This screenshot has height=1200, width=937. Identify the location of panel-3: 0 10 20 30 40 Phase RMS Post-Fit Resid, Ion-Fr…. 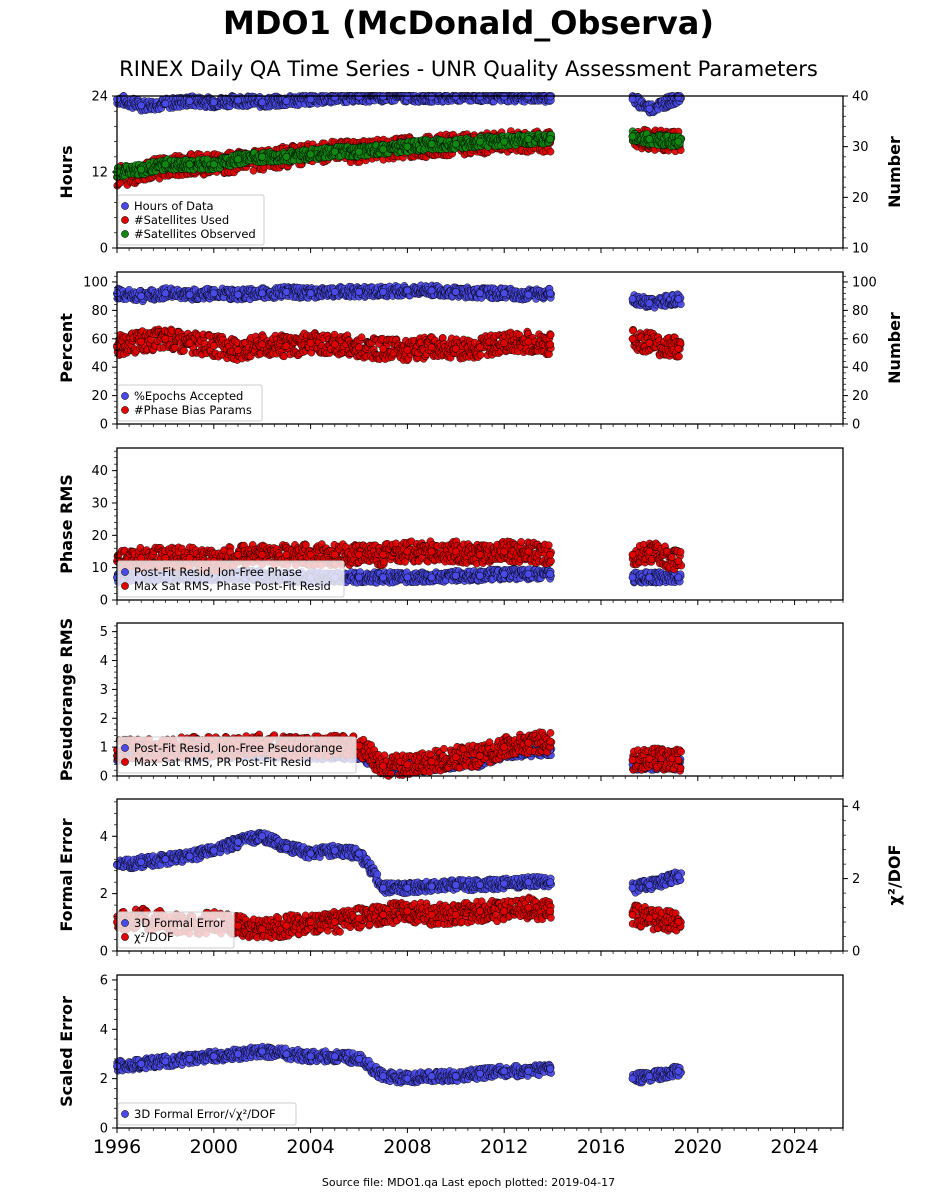
(450, 528).